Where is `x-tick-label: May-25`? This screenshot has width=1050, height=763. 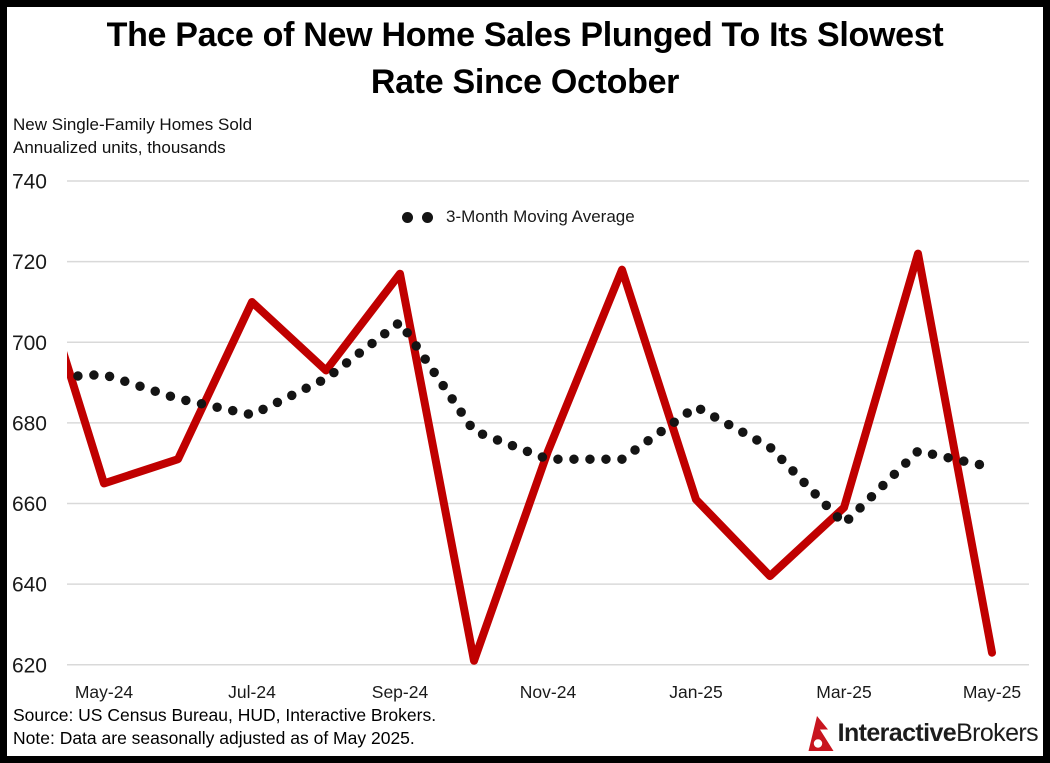
x-tick-label: May-25 is located at coordinates (992, 692).